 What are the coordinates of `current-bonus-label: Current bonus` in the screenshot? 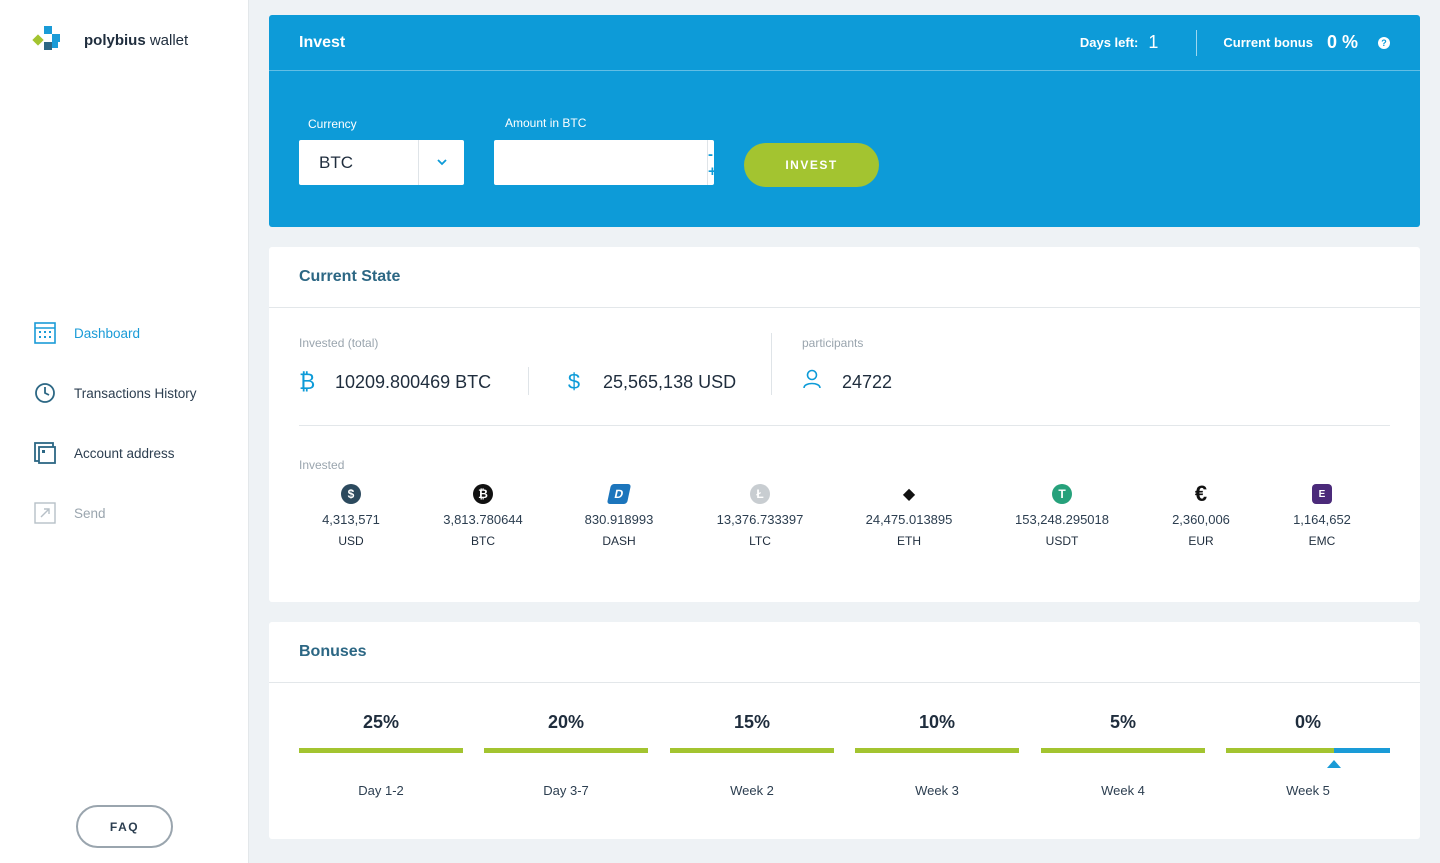 It's located at (1268, 42).